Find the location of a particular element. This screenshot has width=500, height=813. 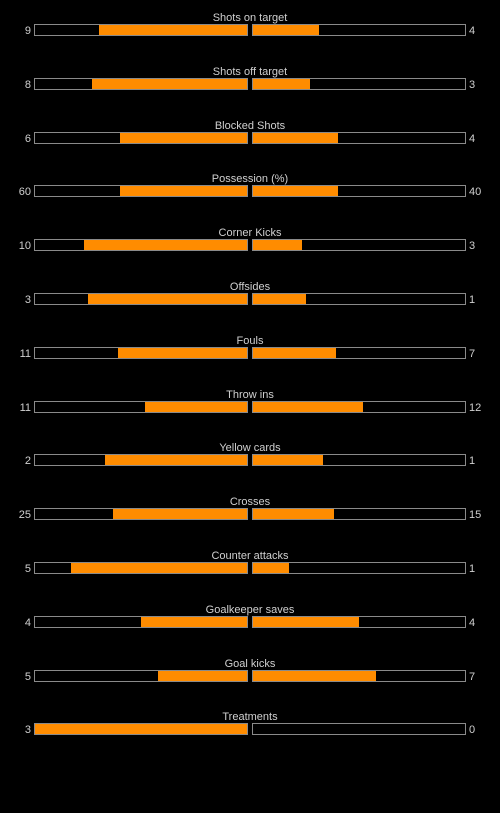

home-value: 10 is located at coordinates (24, 246).